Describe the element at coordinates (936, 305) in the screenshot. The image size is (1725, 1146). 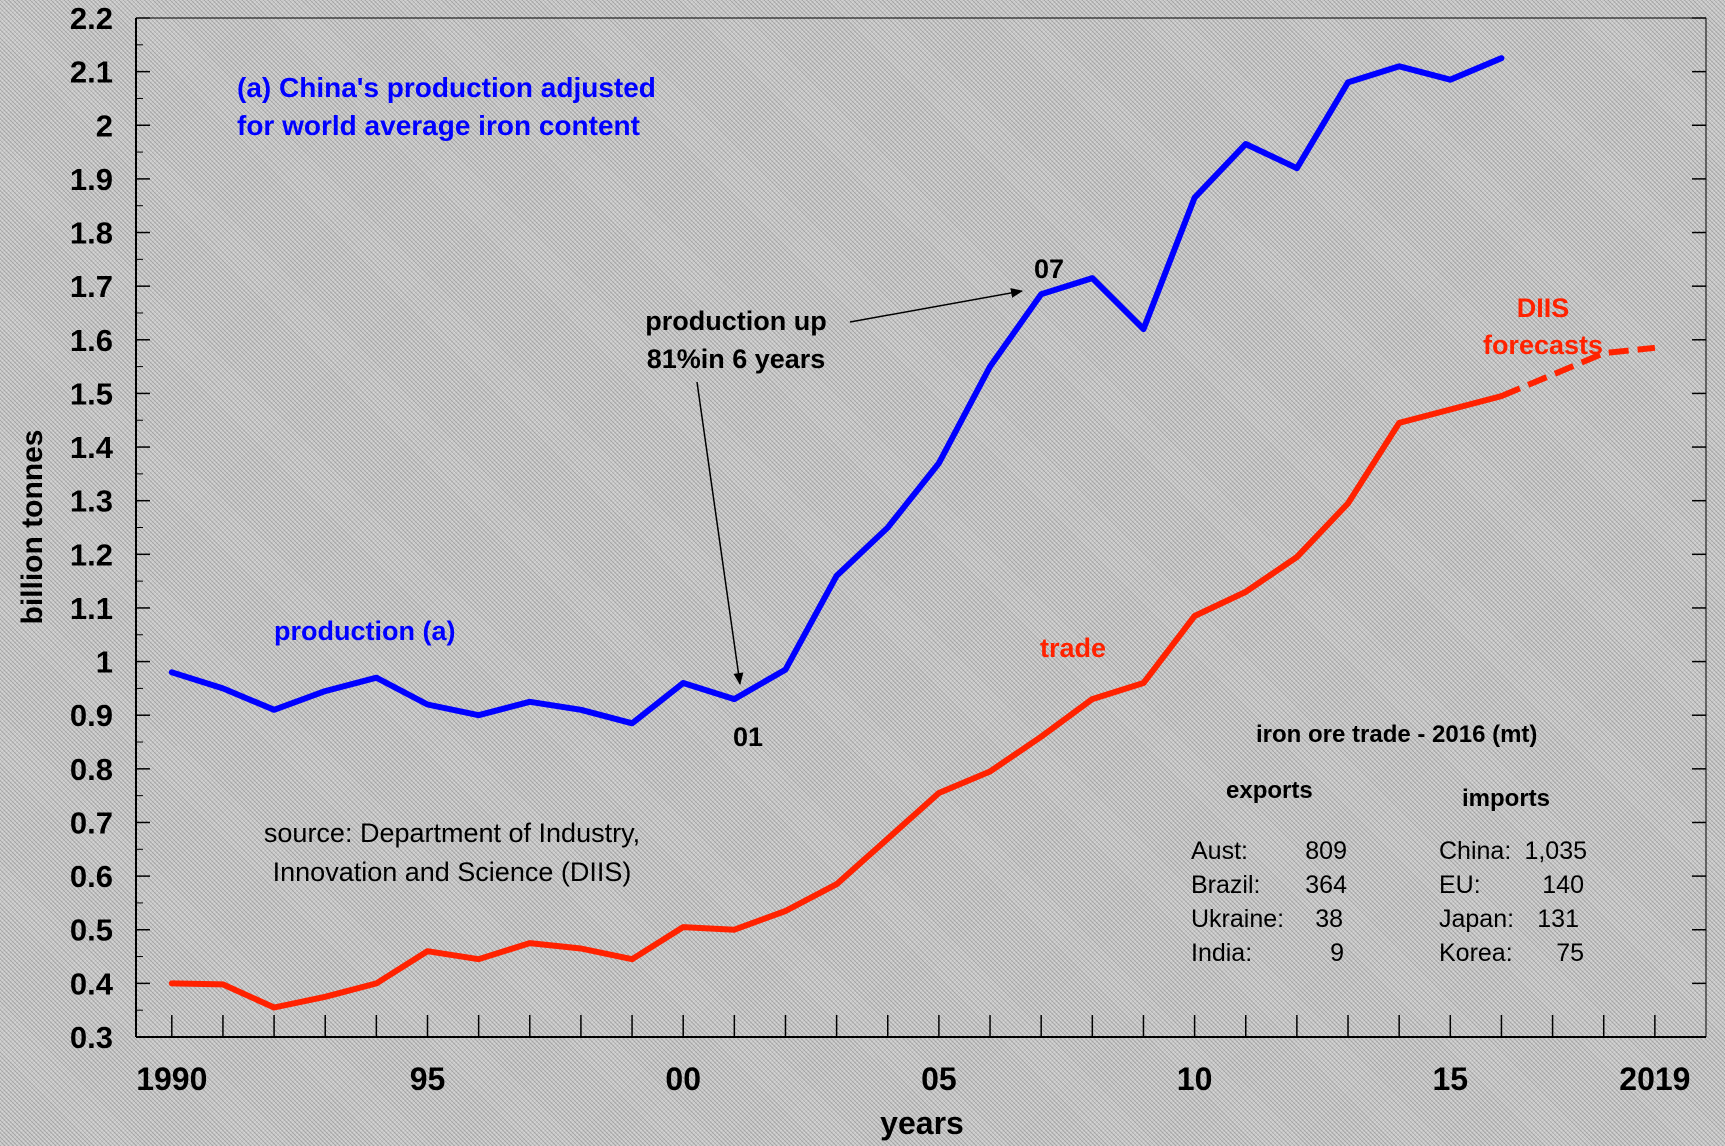
I see `arrow-to-2007` at that location.